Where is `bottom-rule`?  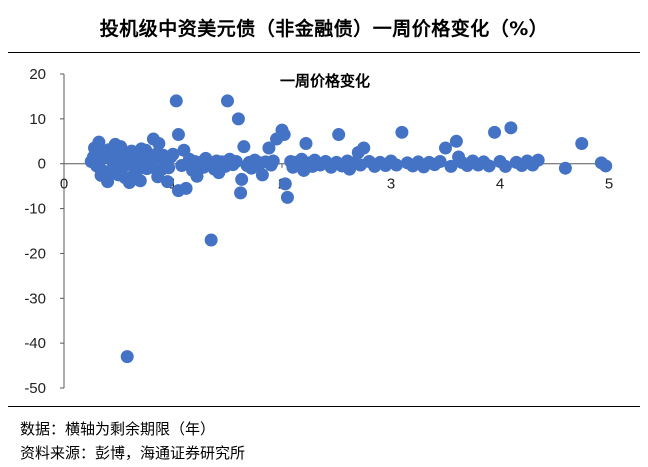 bottom-rule is located at coordinates (324, 406).